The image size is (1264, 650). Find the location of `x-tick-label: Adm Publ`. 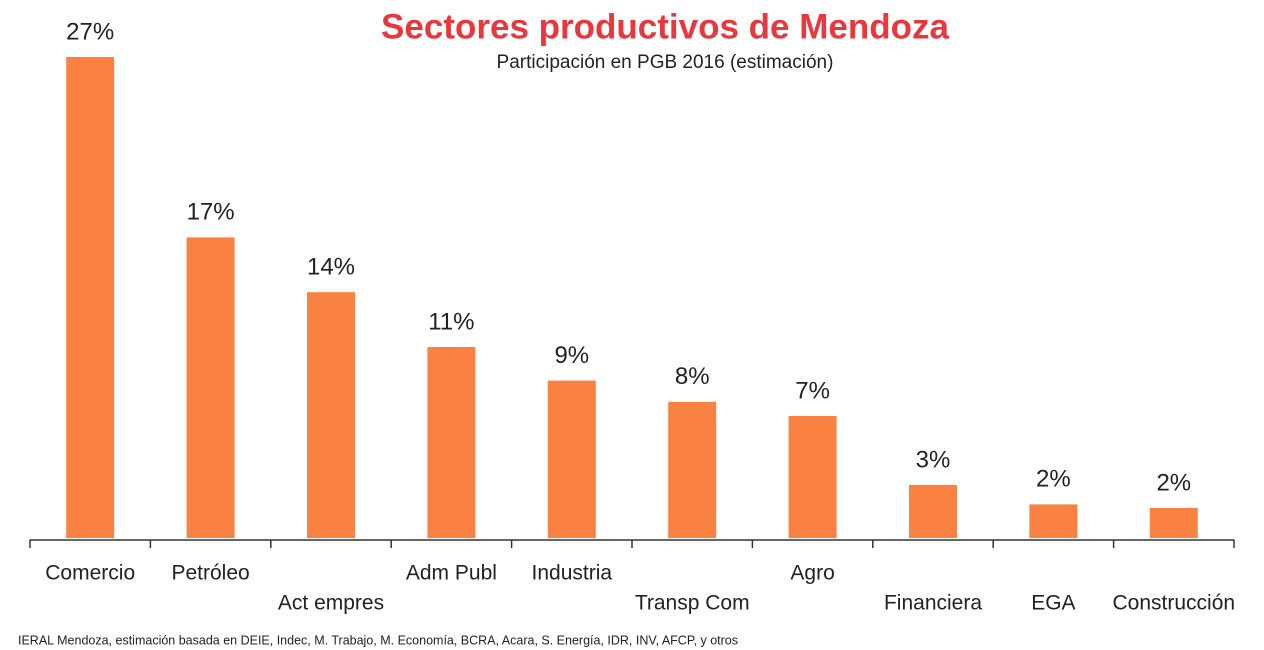

x-tick-label: Adm Publ is located at coordinates (451, 573).